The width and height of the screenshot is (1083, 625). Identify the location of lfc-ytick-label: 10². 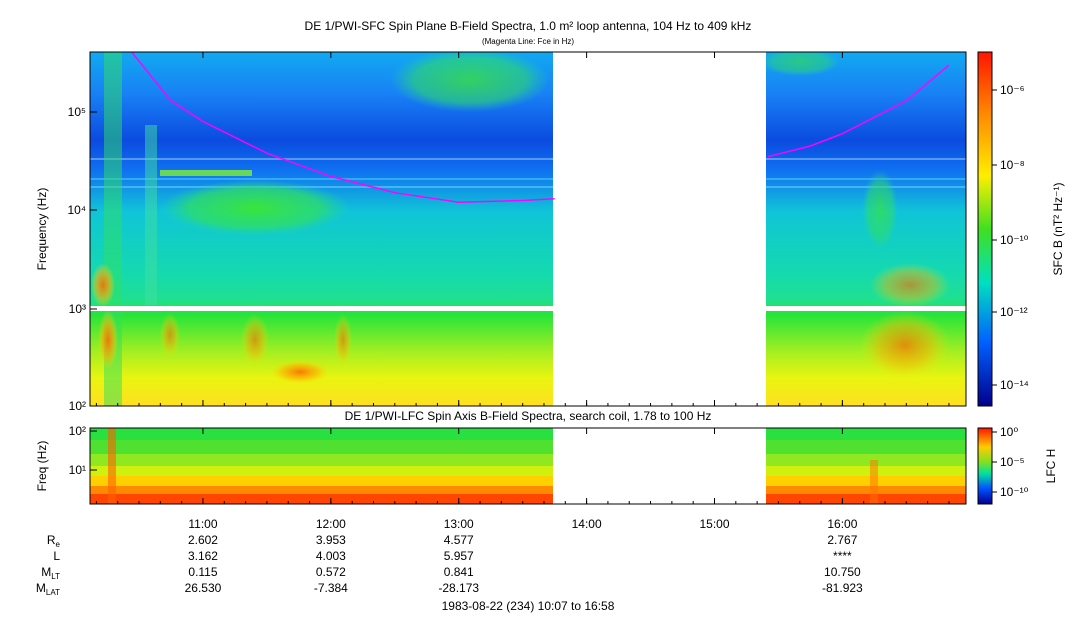
(77, 431).